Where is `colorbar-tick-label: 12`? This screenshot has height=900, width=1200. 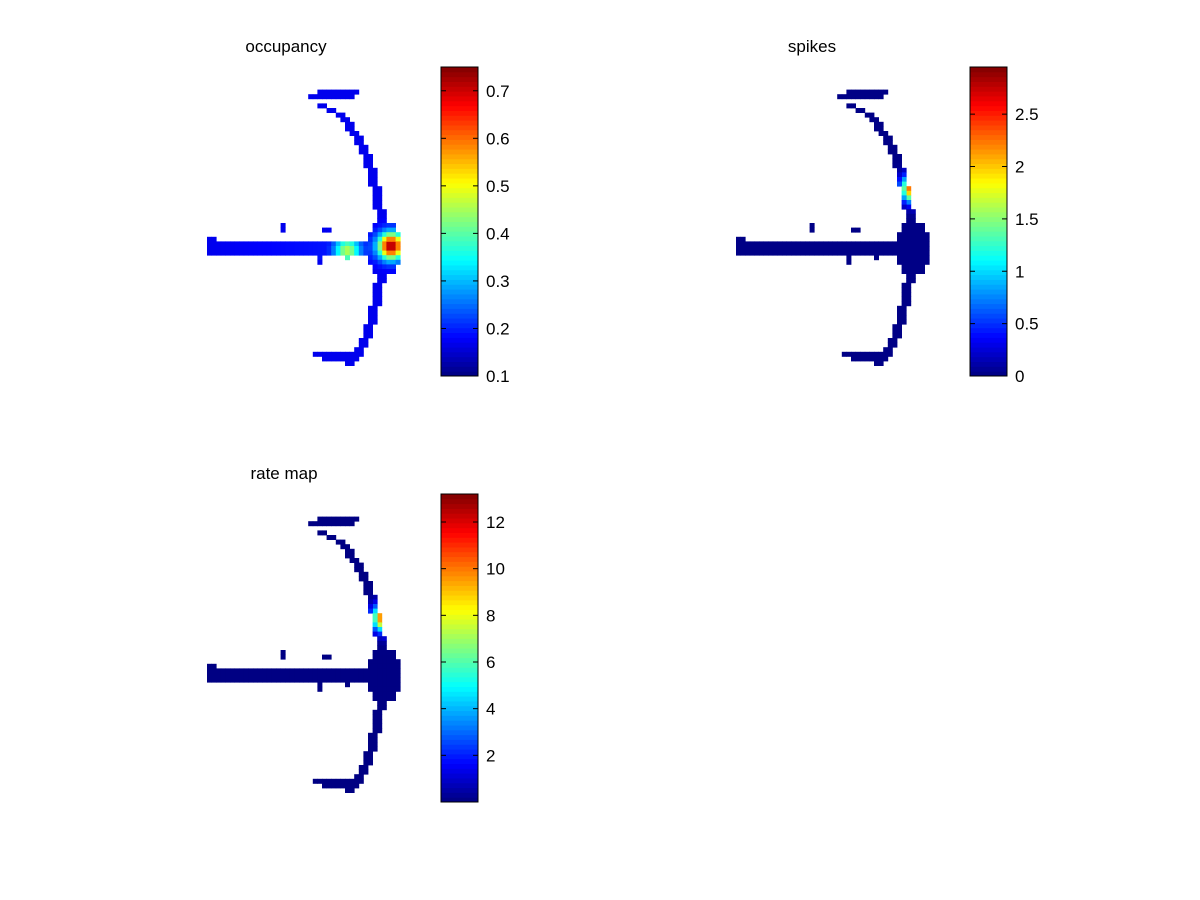 colorbar-tick-label: 12 is located at coordinates (495, 522).